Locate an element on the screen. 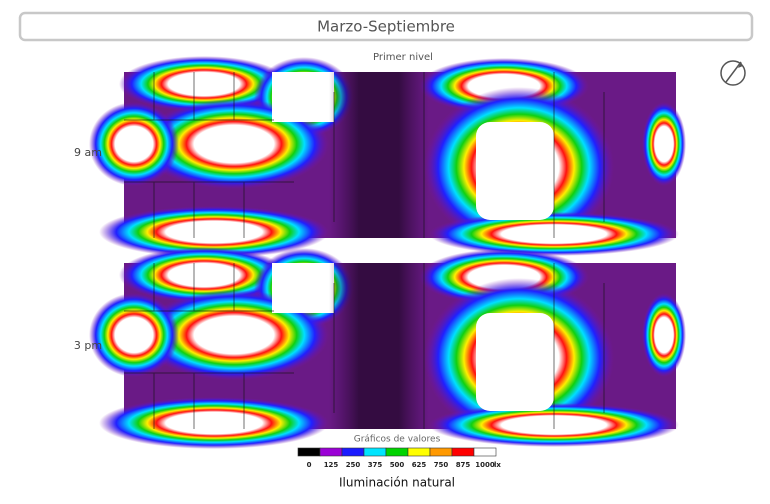 The image size is (770, 504). legend-tick: 750 is located at coordinates (441, 465).